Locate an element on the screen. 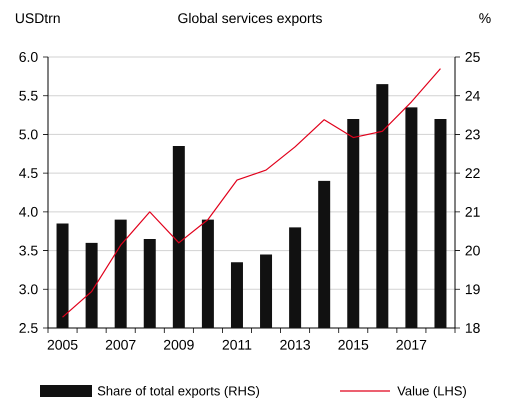  y2-tick-label: 21 is located at coordinates (473, 211).